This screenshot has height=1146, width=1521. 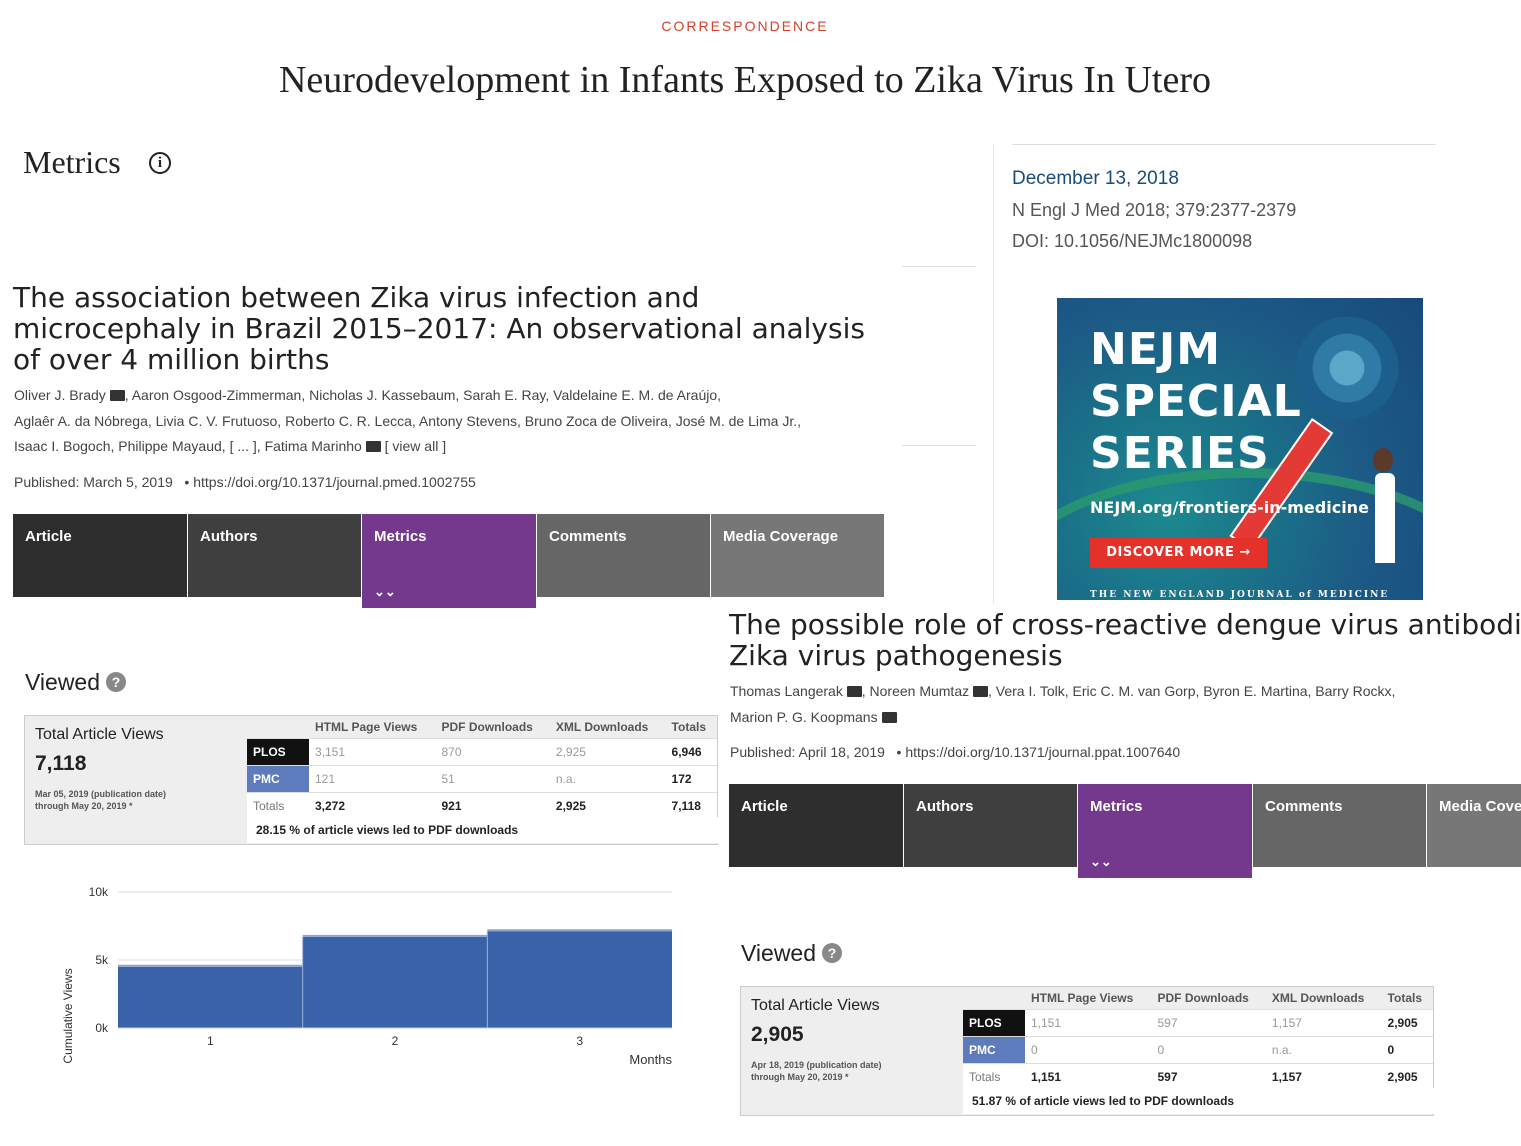 I want to click on table-row: PMC 0 0 n.a. 0, so click(x=1198, y=1050).